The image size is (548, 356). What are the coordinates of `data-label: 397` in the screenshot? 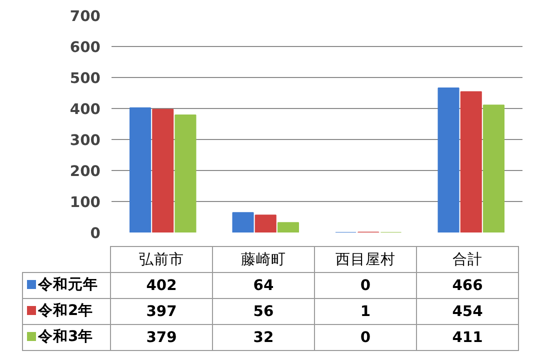 It's located at (161, 311).